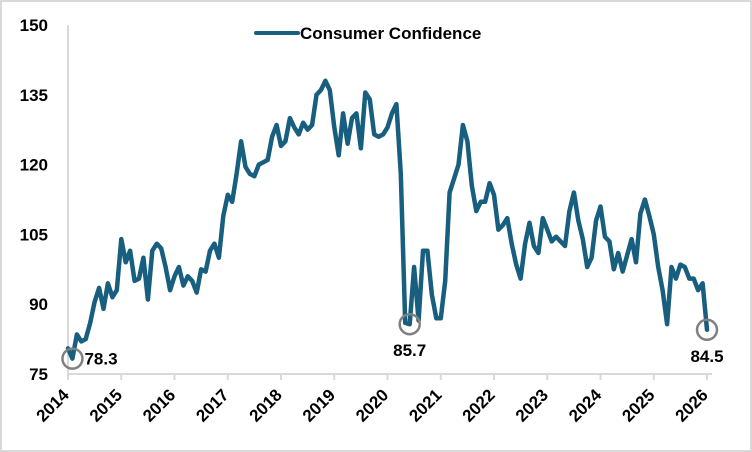 The image size is (752, 452). Describe the element at coordinates (479, 405) in the screenshot. I see `x-tick-label: 2022` at that location.